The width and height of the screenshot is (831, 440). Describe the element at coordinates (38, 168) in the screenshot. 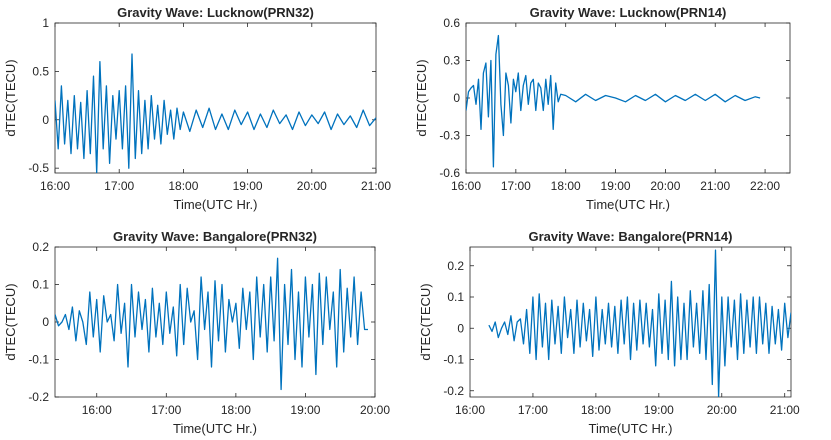

I see `y-tick-label: -0.5` at that location.